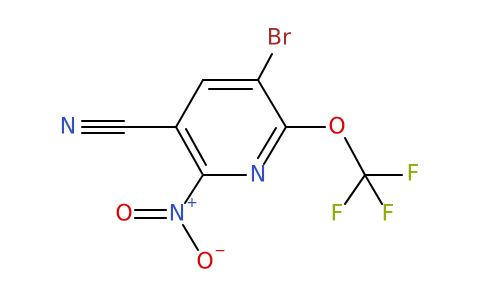 Image resolution: width=484 pixels, height=300 pixels. Describe the element at coordinates (279, 38) in the screenshot. I see `atom-label: Br` at that location.